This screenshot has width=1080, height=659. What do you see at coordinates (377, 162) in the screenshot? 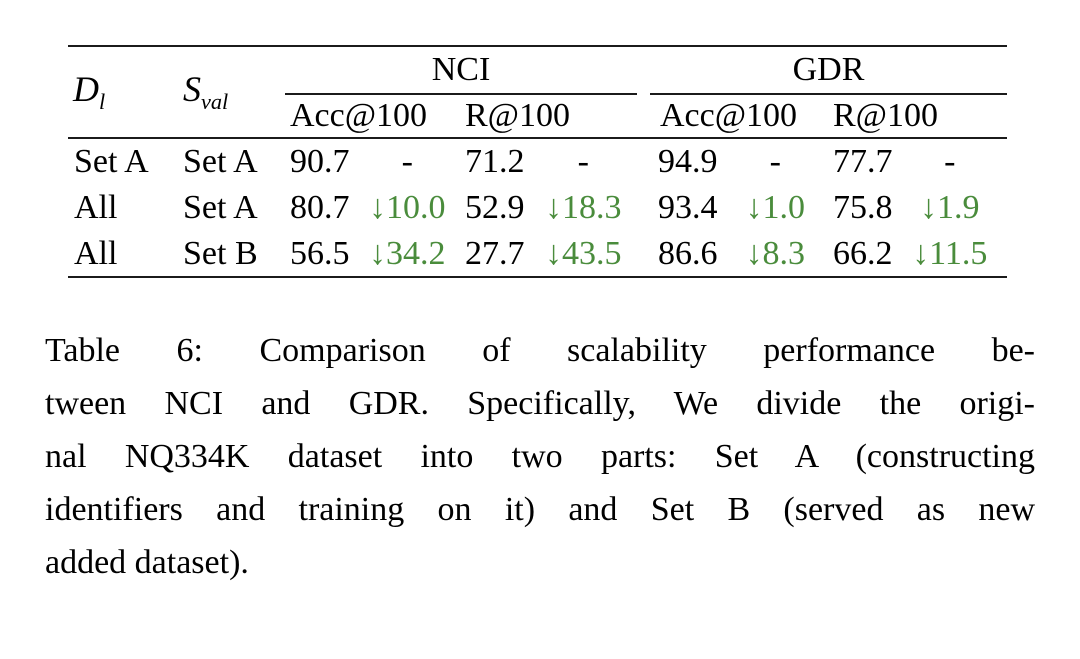
I see `metric-cell-nci-acc: 90.7 -` at bounding box center [377, 162].